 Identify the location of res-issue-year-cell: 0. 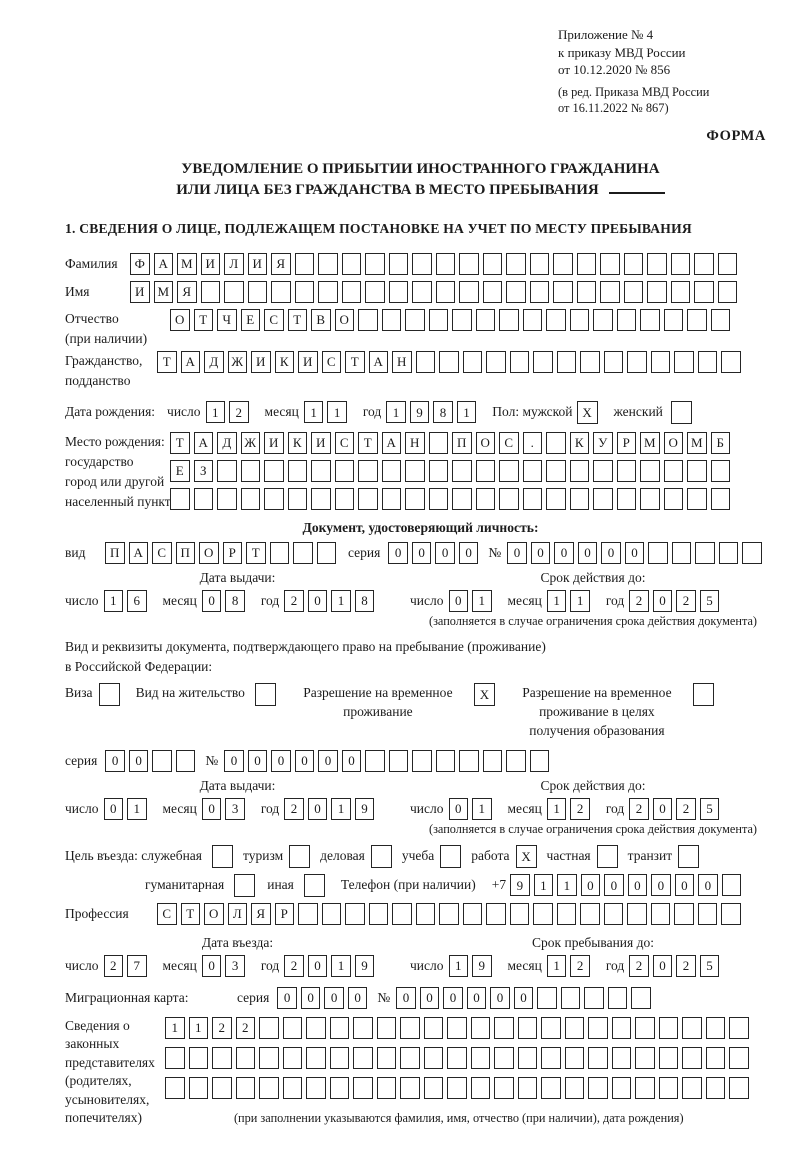
(317, 808).